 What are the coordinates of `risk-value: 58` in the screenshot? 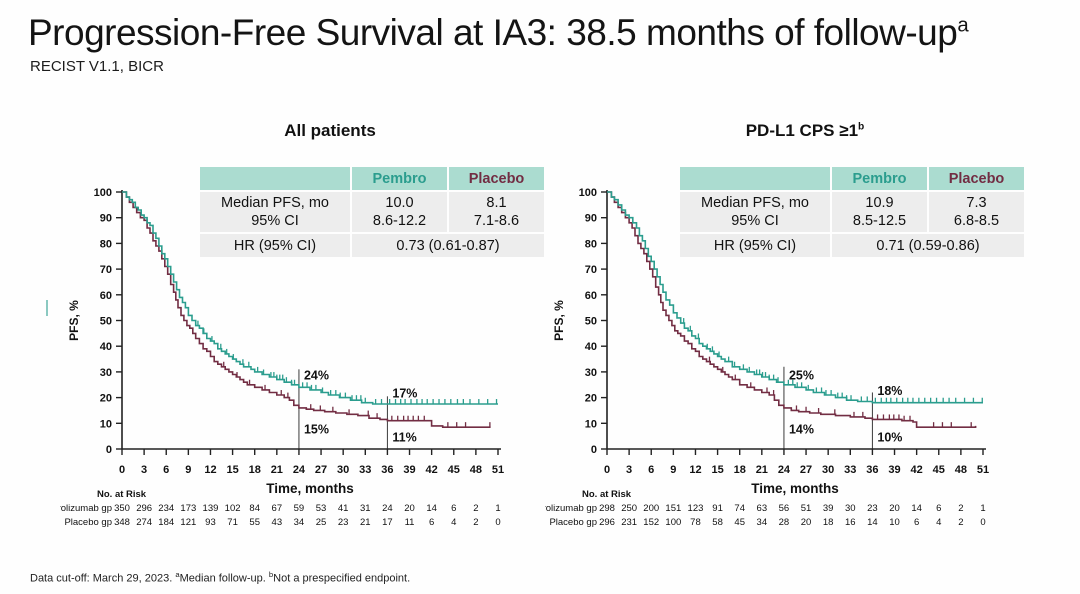 It's located at (717, 522).